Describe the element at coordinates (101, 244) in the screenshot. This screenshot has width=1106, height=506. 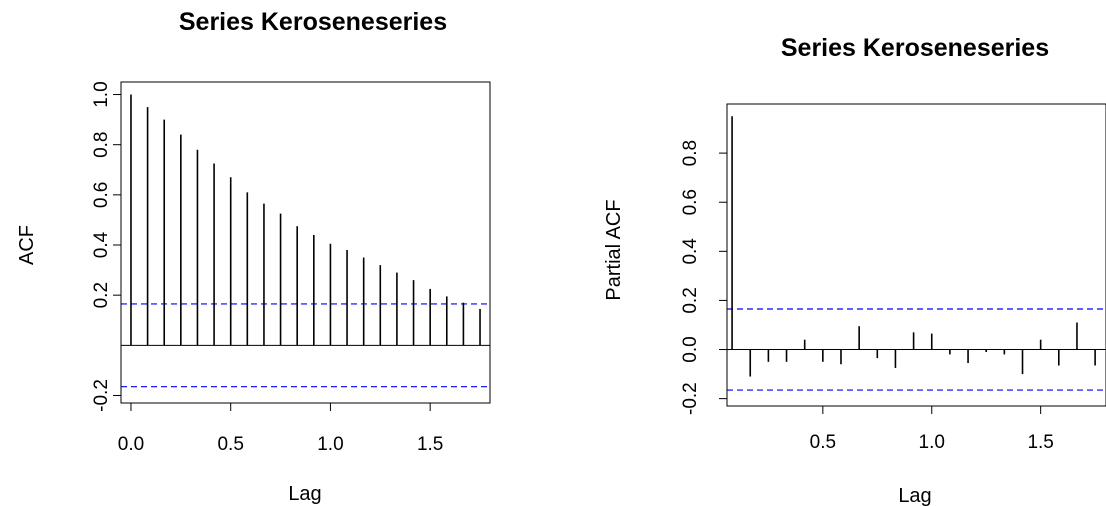
I see `acf-y-tick-label: 0.4` at that location.